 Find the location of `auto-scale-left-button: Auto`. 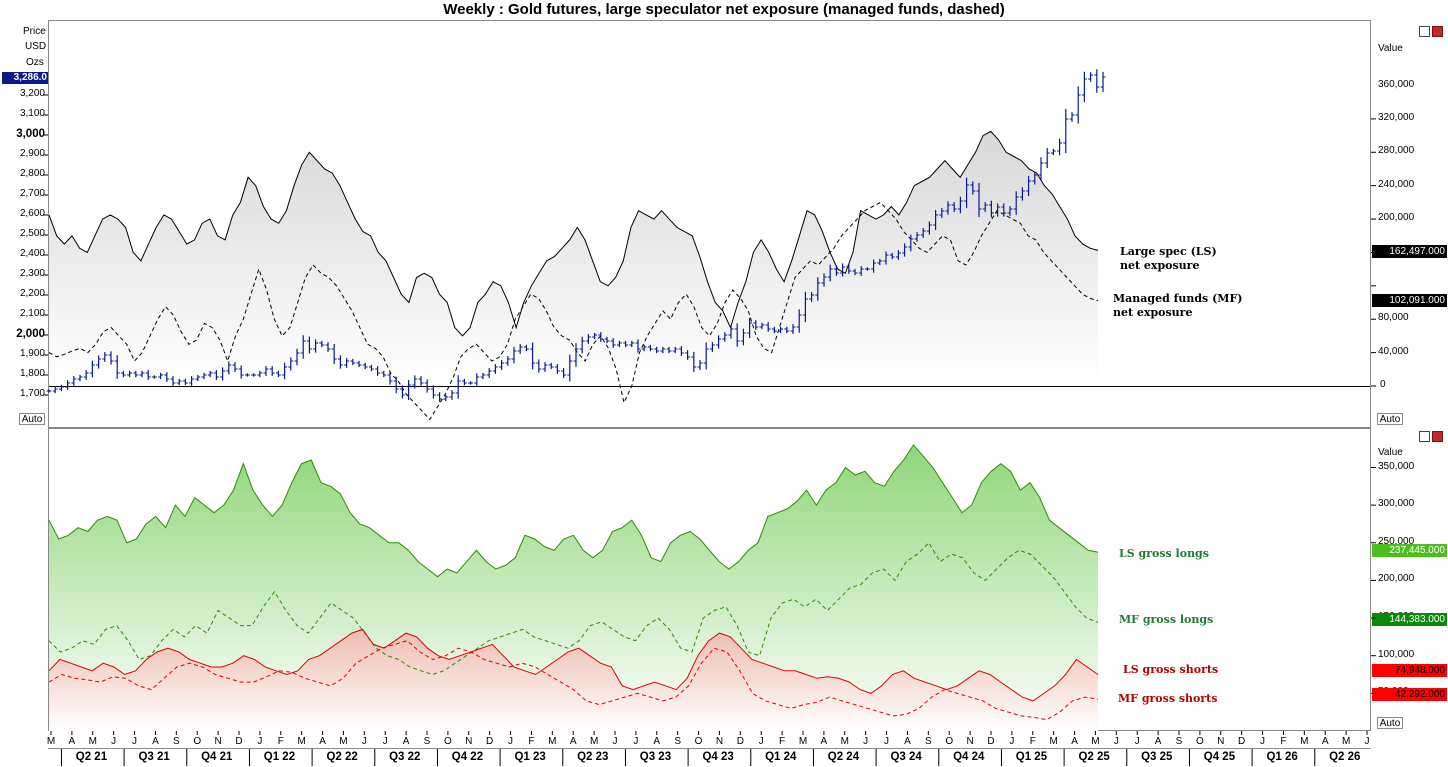

auto-scale-left-button: Auto is located at coordinates (32, 419).